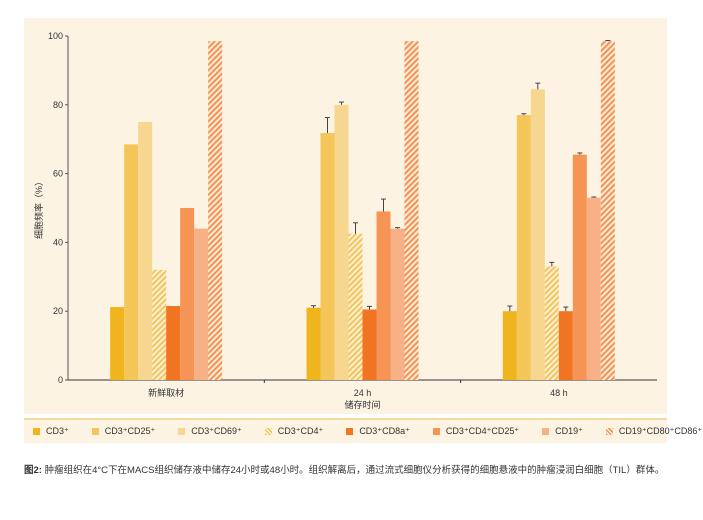  I want to click on legend-item: CD3⁺CD8a⁺, so click(378, 431).